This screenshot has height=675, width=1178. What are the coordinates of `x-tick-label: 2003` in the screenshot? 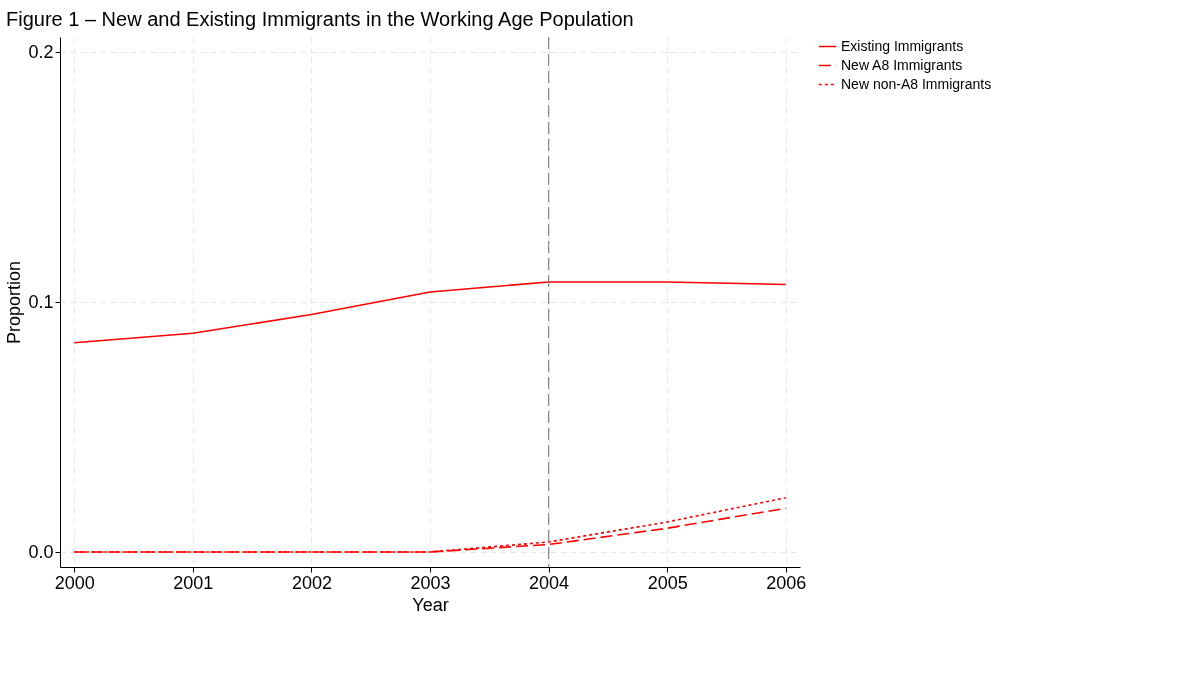 It's located at (430, 582).